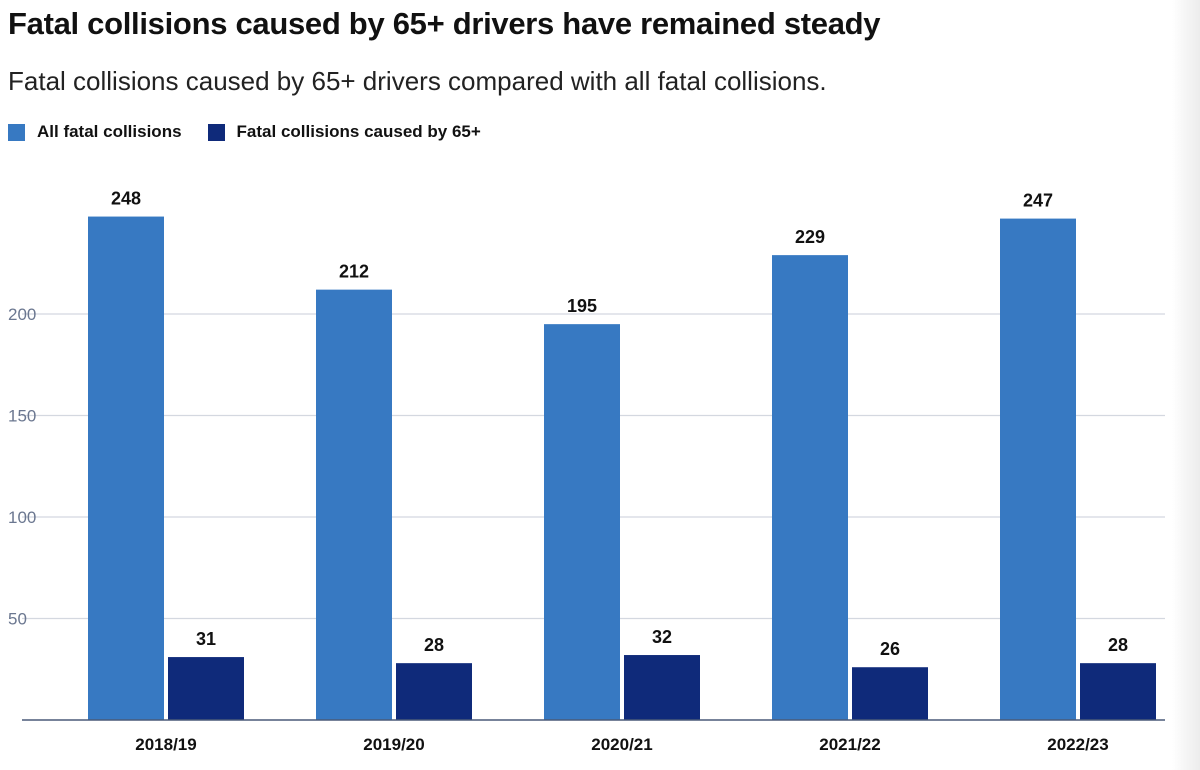 The width and height of the screenshot is (1200, 770). I want to click on legend-label-65-plus: Fatal collisions caused by 65+, so click(358, 131).